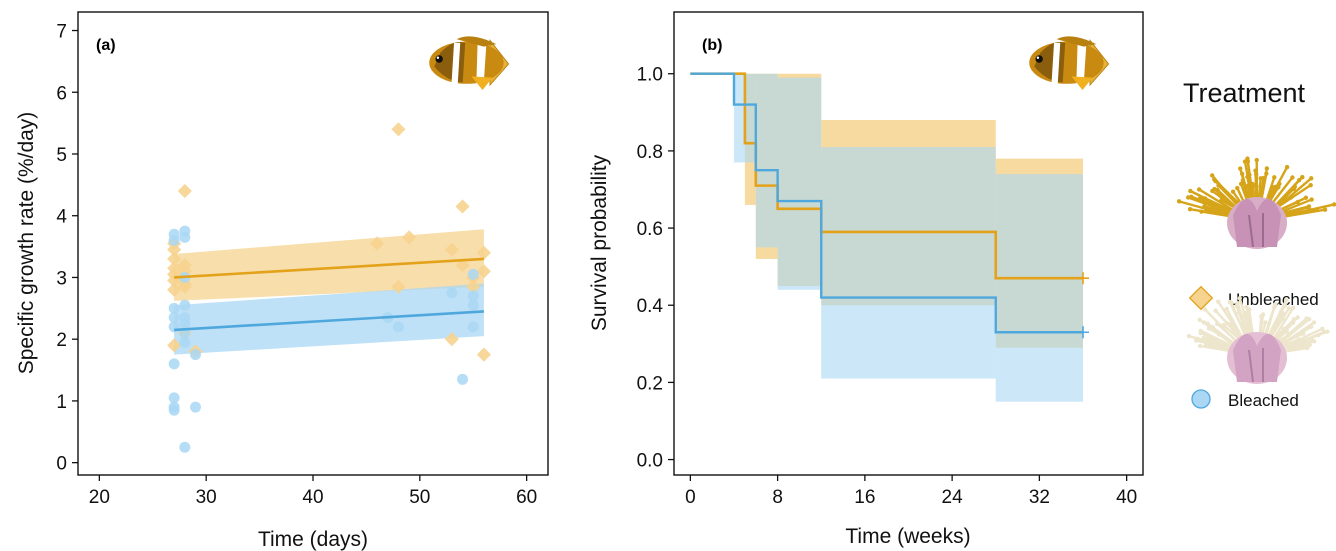 Image resolution: width=1336 pixels, height=551 pixels. Describe the element at coordinates (1273, 299) in the screenshot. I see `unbleached-legend-label: Unbleached` at that location.